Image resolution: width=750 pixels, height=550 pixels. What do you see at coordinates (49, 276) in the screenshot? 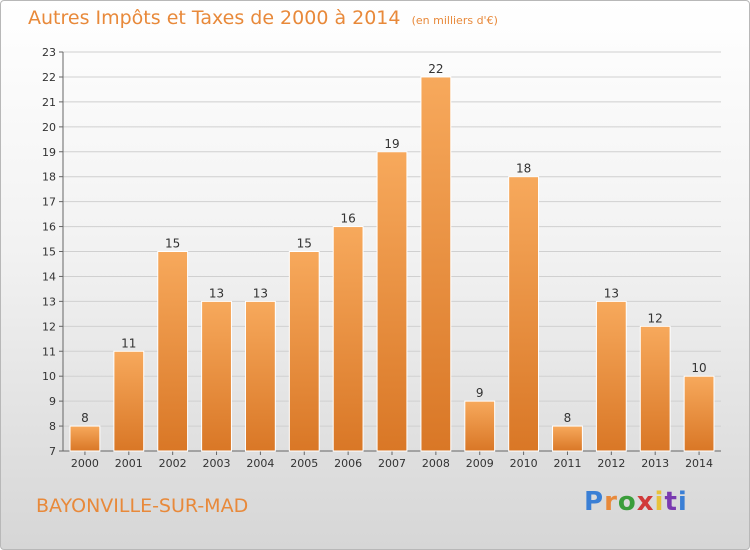
I see `y-tick-label: 14` at bounding box center [49, 276].